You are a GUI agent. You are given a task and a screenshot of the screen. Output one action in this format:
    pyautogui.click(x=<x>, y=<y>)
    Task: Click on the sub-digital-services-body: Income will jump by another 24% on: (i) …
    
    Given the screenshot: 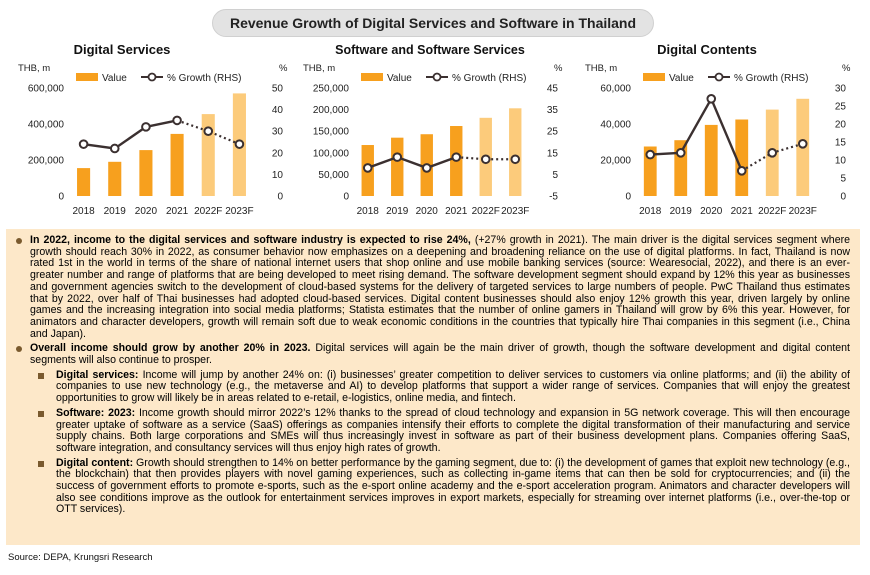 What is the action you would take?
    pyautogui.click(x=453, y=386)
    